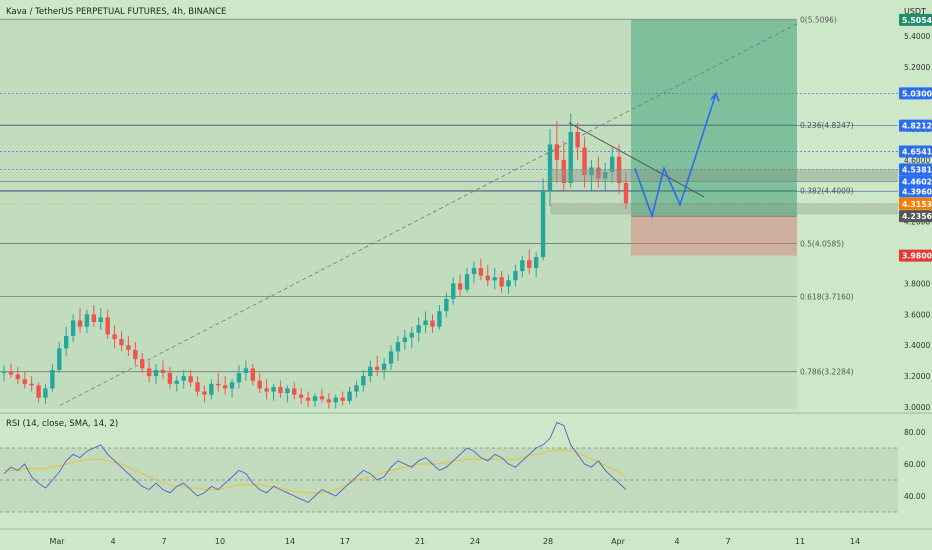 Image resolution: width=932 pixels, height=550 pixels. Describe the element at coordinates (915, 496) in the screenshot. I see `rsi-tick-2: 40.00` at that location.